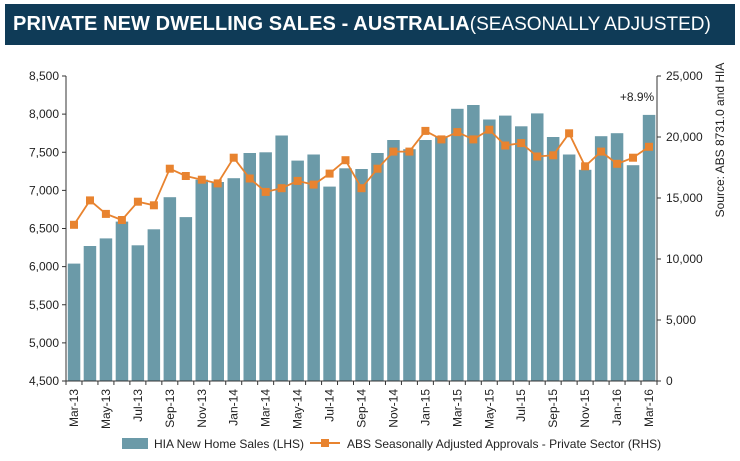  What do you see at coordinates (720, 140) in the screenshot?
I see `source-note: Source: ABS 8731.0 and HIA` at bounding box center [720, 140].